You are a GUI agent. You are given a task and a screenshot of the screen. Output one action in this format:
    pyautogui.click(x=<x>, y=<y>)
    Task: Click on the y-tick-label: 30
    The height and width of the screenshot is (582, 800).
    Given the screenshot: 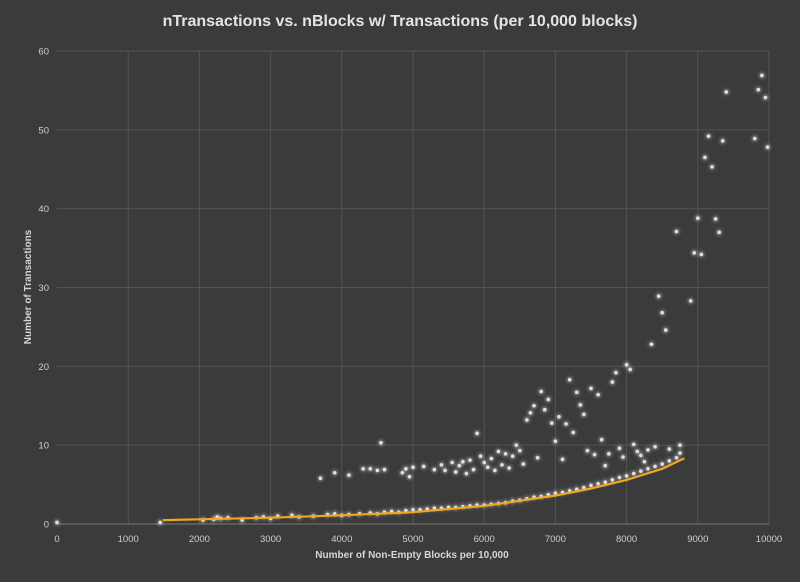 What is the action you would take?
    pyautogui.click(x=43, y=288)
    